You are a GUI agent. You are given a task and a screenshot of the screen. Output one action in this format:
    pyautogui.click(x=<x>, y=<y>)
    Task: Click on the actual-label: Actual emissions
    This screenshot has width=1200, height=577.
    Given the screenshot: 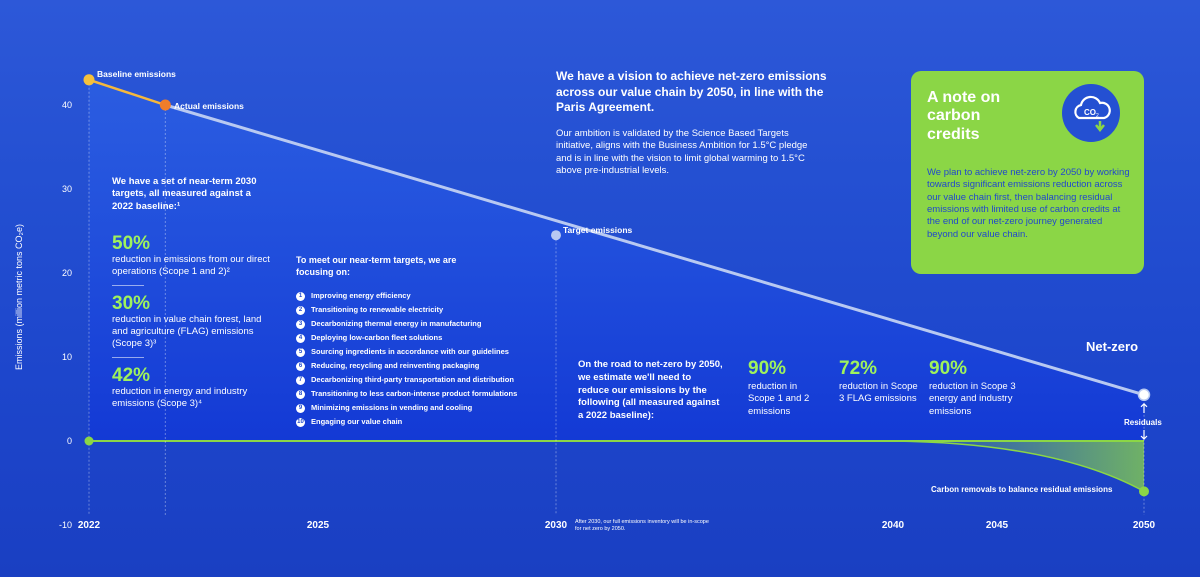 What is the action you would take?
    pyautogui.click(x=209, y=106)
    